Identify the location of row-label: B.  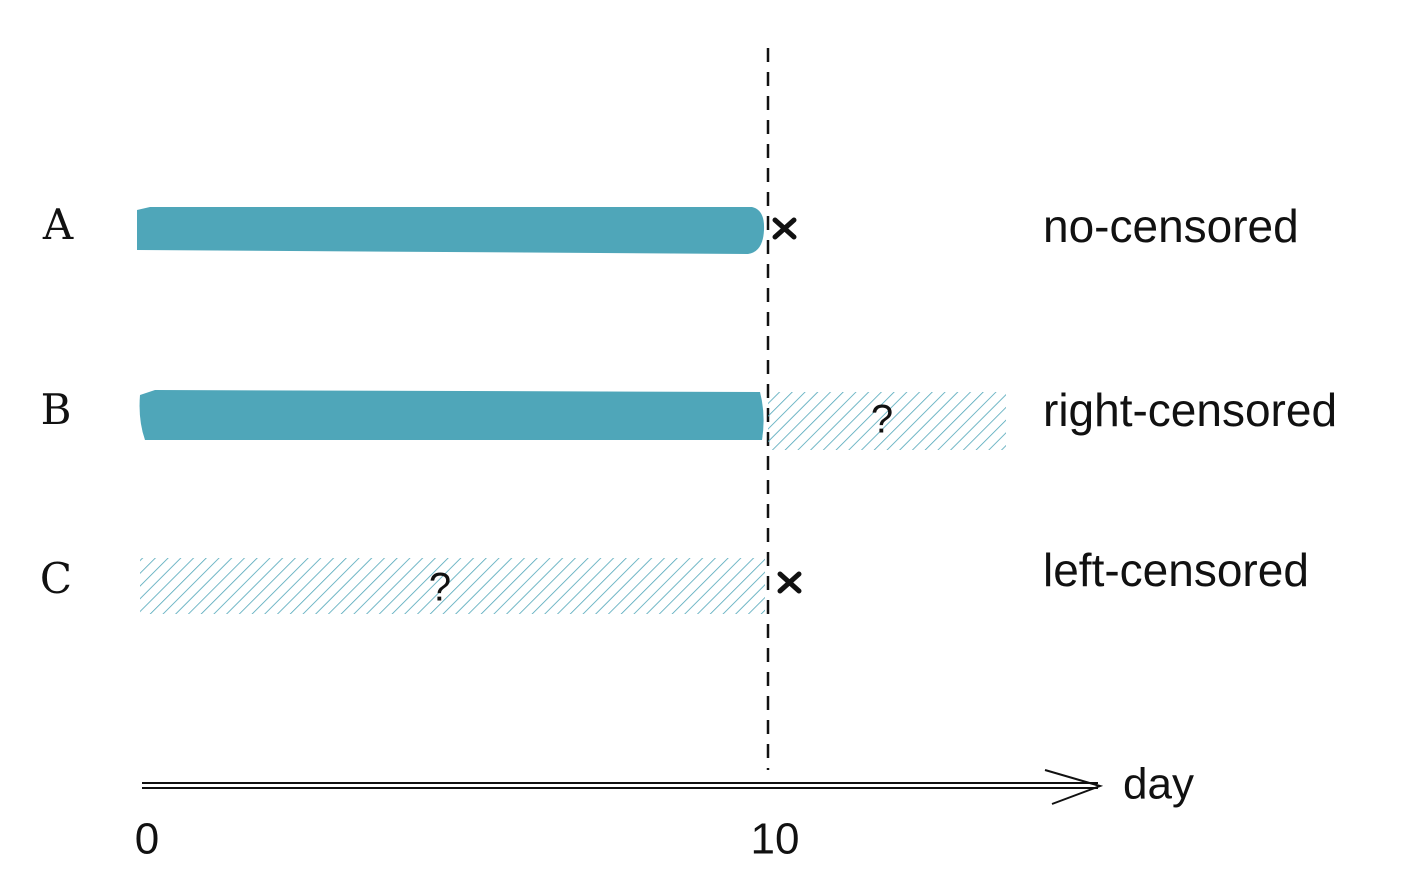
(56, 409).